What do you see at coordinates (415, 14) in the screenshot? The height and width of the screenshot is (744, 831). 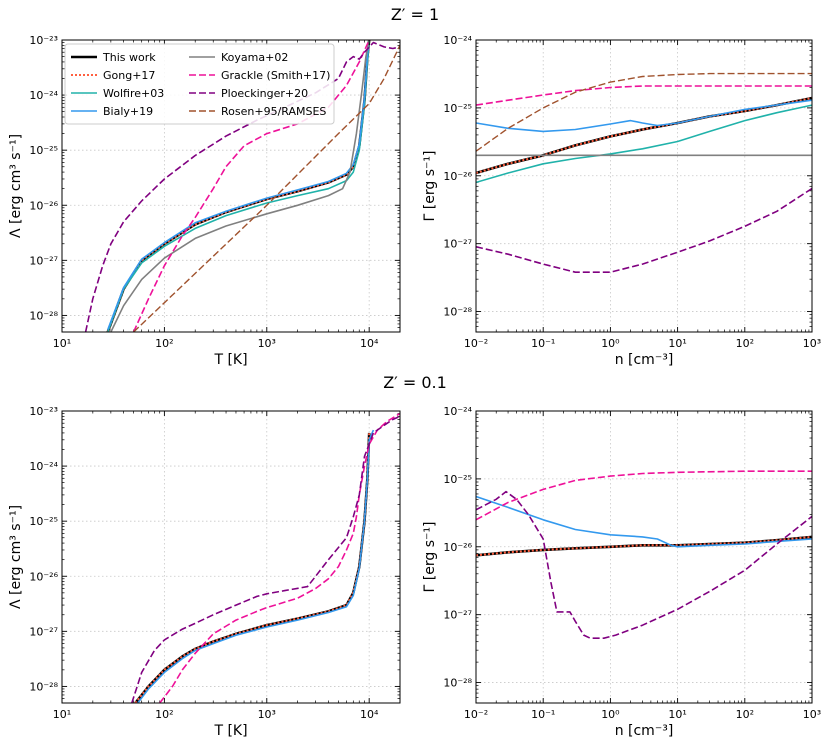 I see `top-row-title: Z′ = 1` at bounding box center [415, 14].